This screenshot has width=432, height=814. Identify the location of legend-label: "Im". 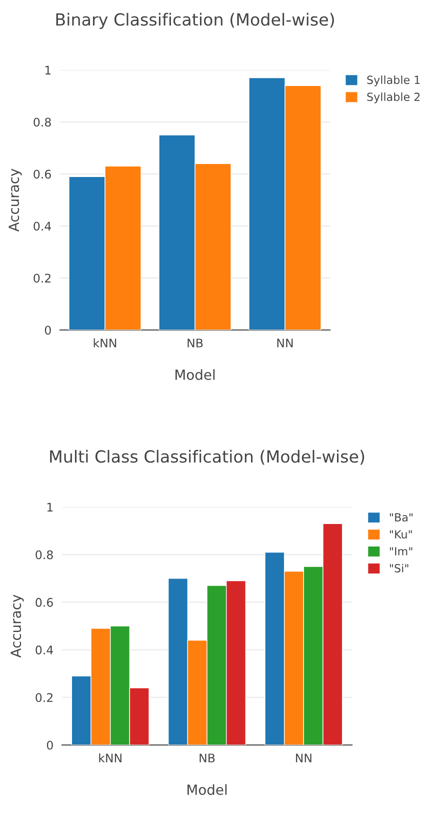
(401, 551).